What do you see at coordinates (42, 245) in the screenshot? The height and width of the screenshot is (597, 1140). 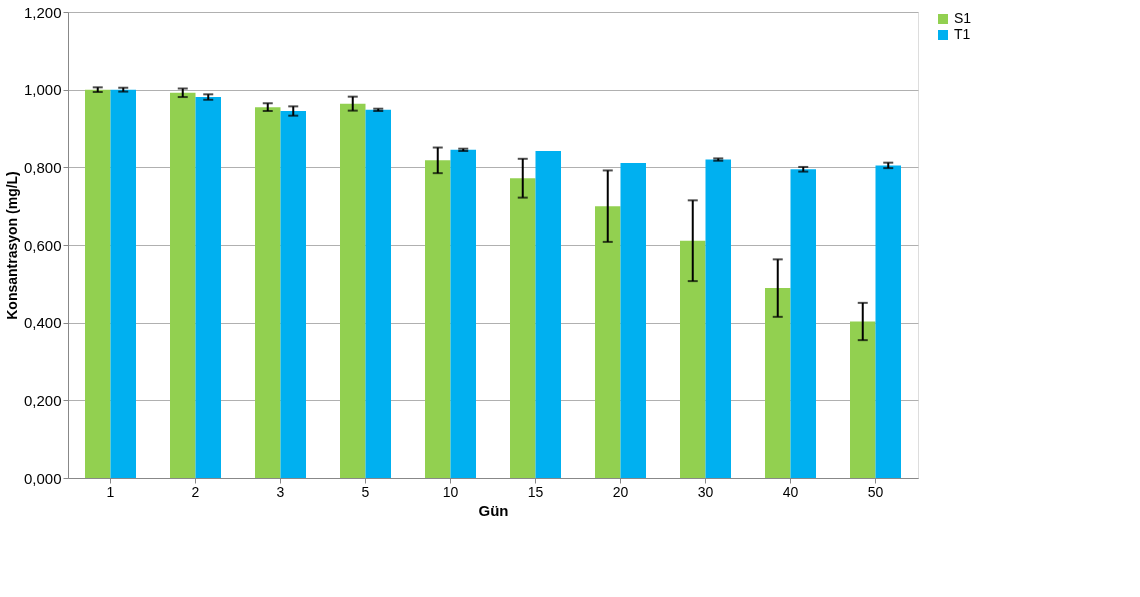 I see `y-tick-label: 0,600` at bounding box center [42, 245].